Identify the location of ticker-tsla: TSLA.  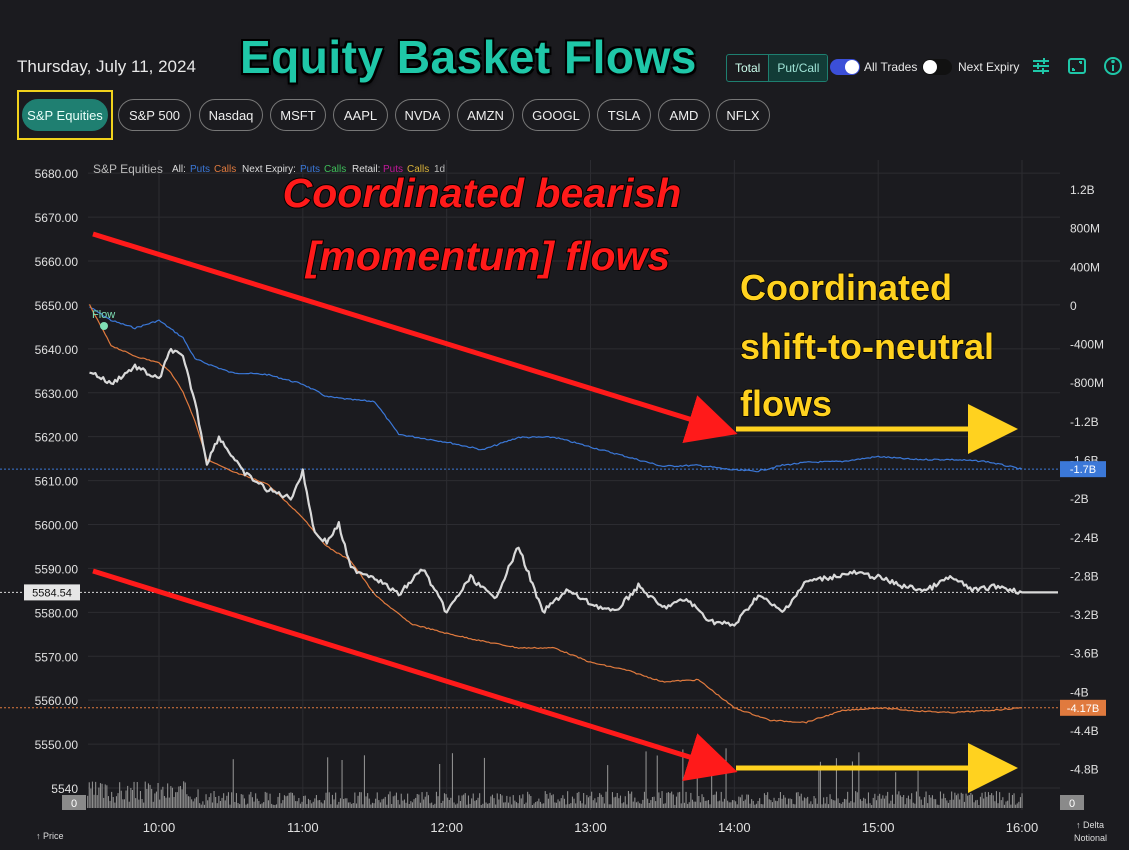
(624, 115).